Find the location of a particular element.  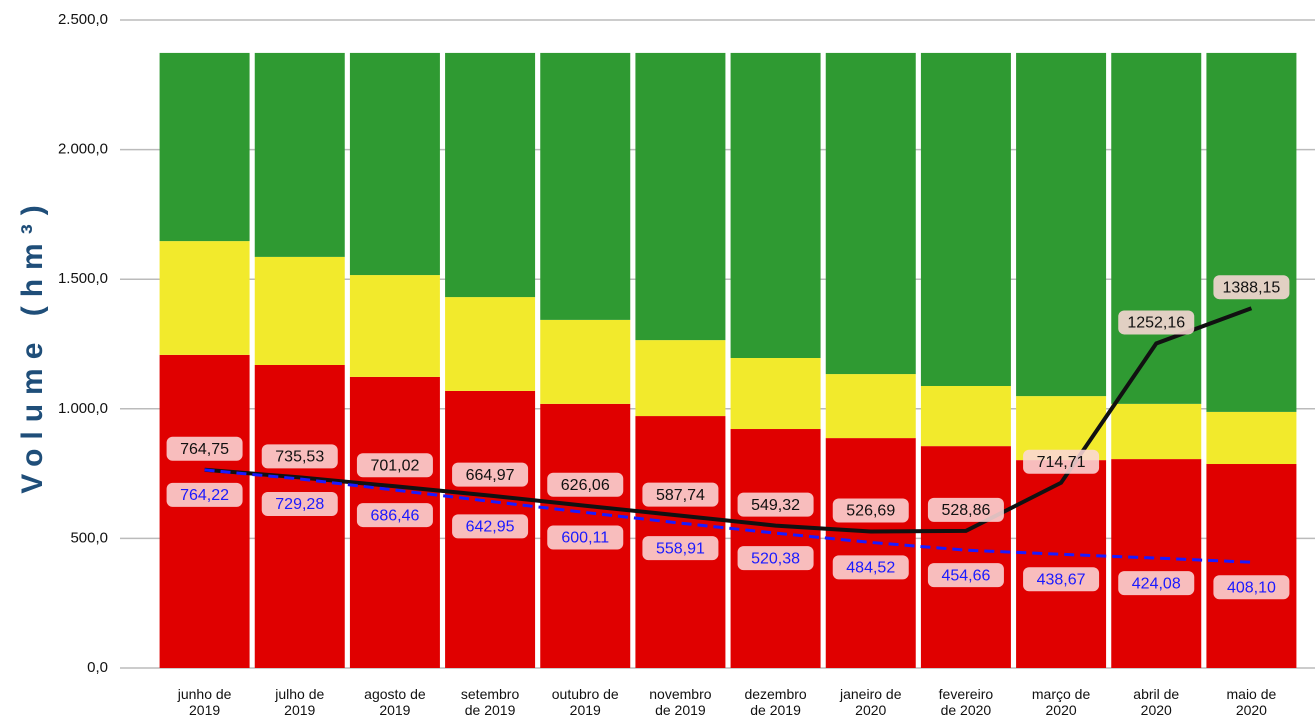

x-tick-label: setembro de 2019 is located at coordinates (490, 702).